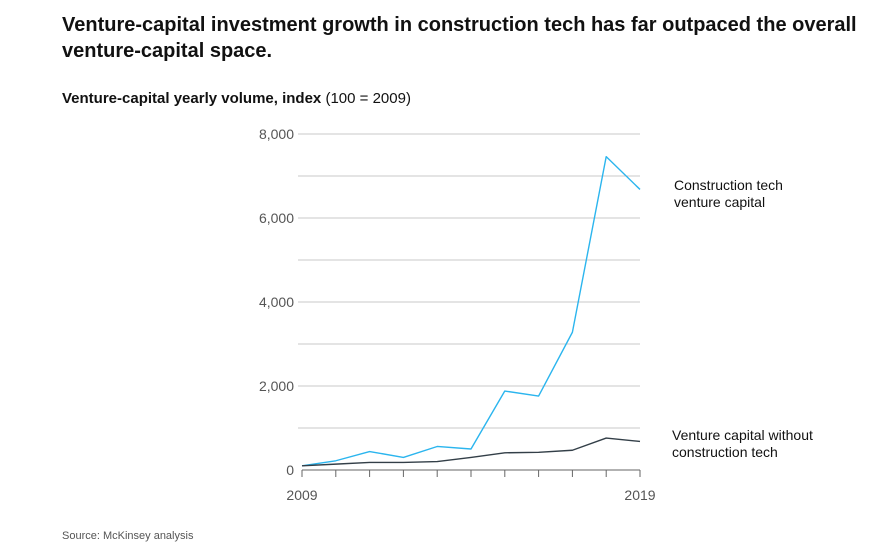 The image size is (880, 560). I want to click on source-note: Source: McKinsey analysis, so click(128, 536).